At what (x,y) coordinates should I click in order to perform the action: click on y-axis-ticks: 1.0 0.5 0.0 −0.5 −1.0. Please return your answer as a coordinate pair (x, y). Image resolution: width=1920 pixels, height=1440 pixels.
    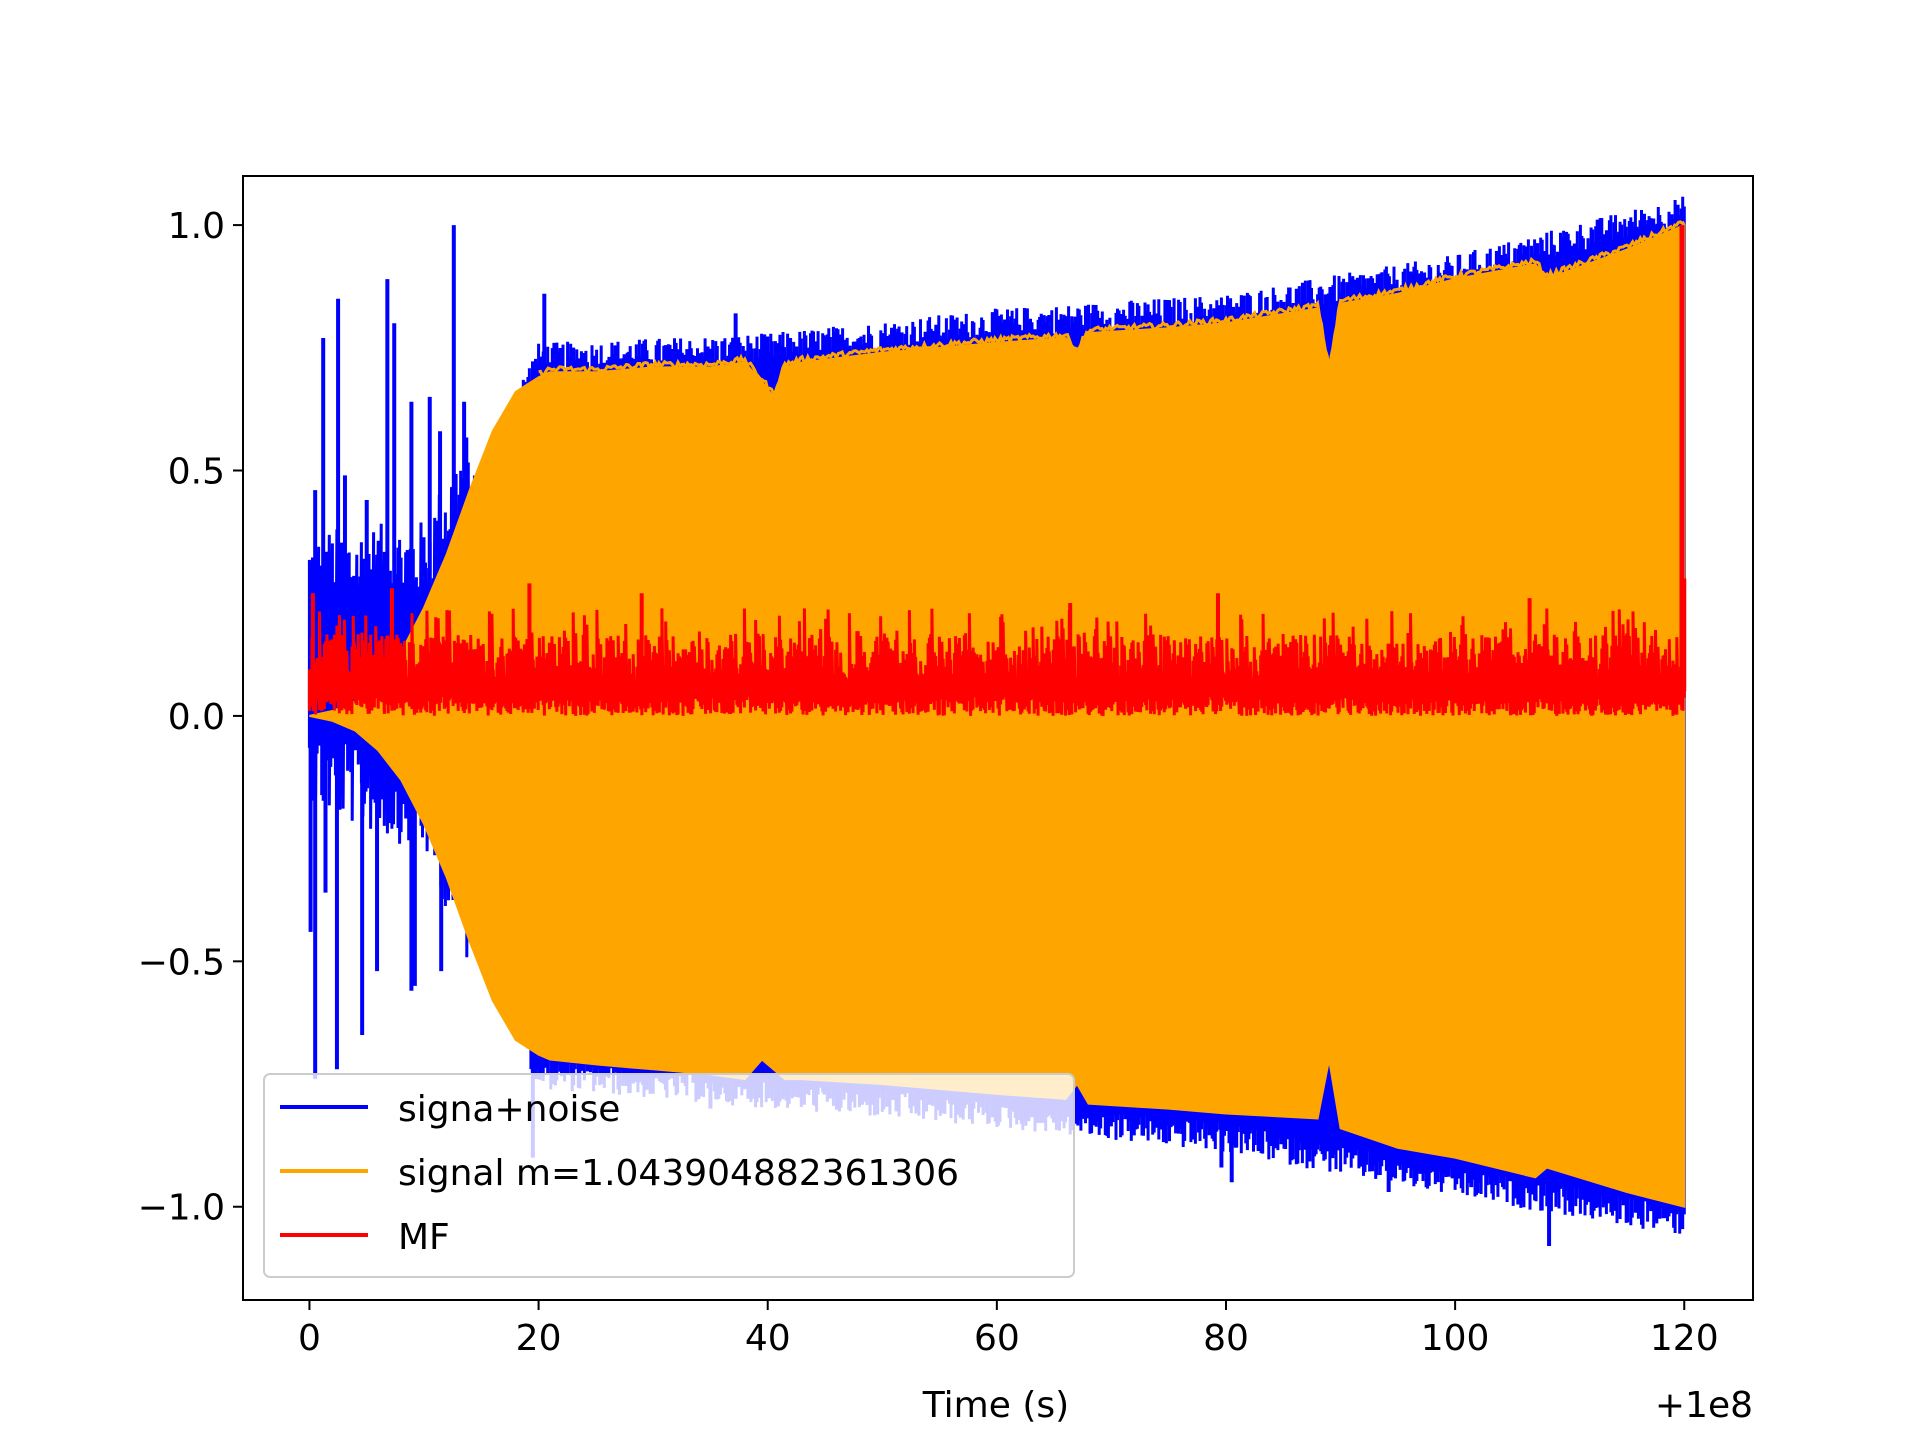
    Looking at the image, I should click on (190, 717).